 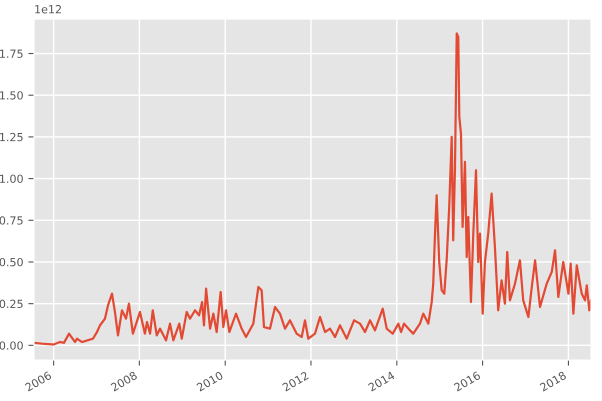 What do you see at coordinates (11, 304) in the screenshot?
I see `y-tick-label: 0.25` at bounding box center [11, 304].